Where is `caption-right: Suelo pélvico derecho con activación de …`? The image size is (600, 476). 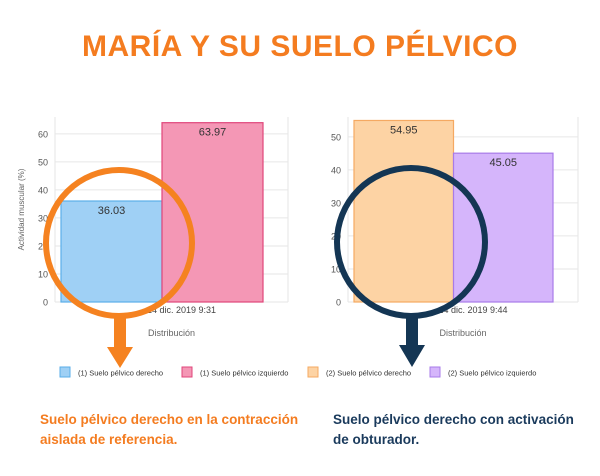
caption-right: Suelo pélvico derecho con activación de … is located at coordinates (453, 429).